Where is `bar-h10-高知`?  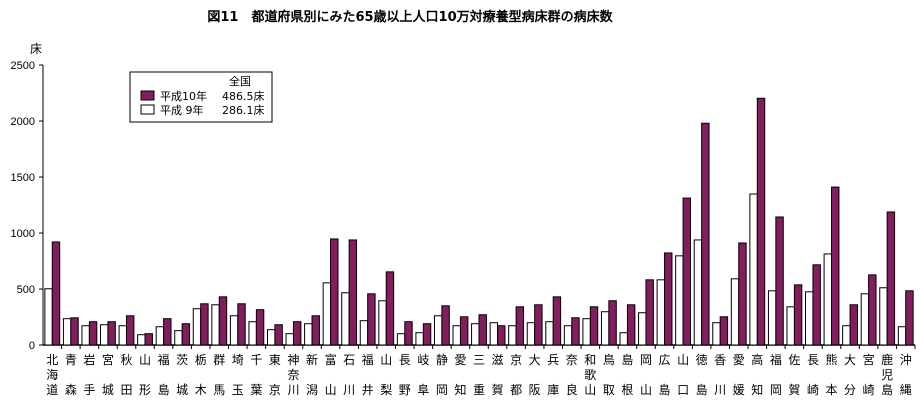 bar-h10-高知 is located at coordinates (761, 221).